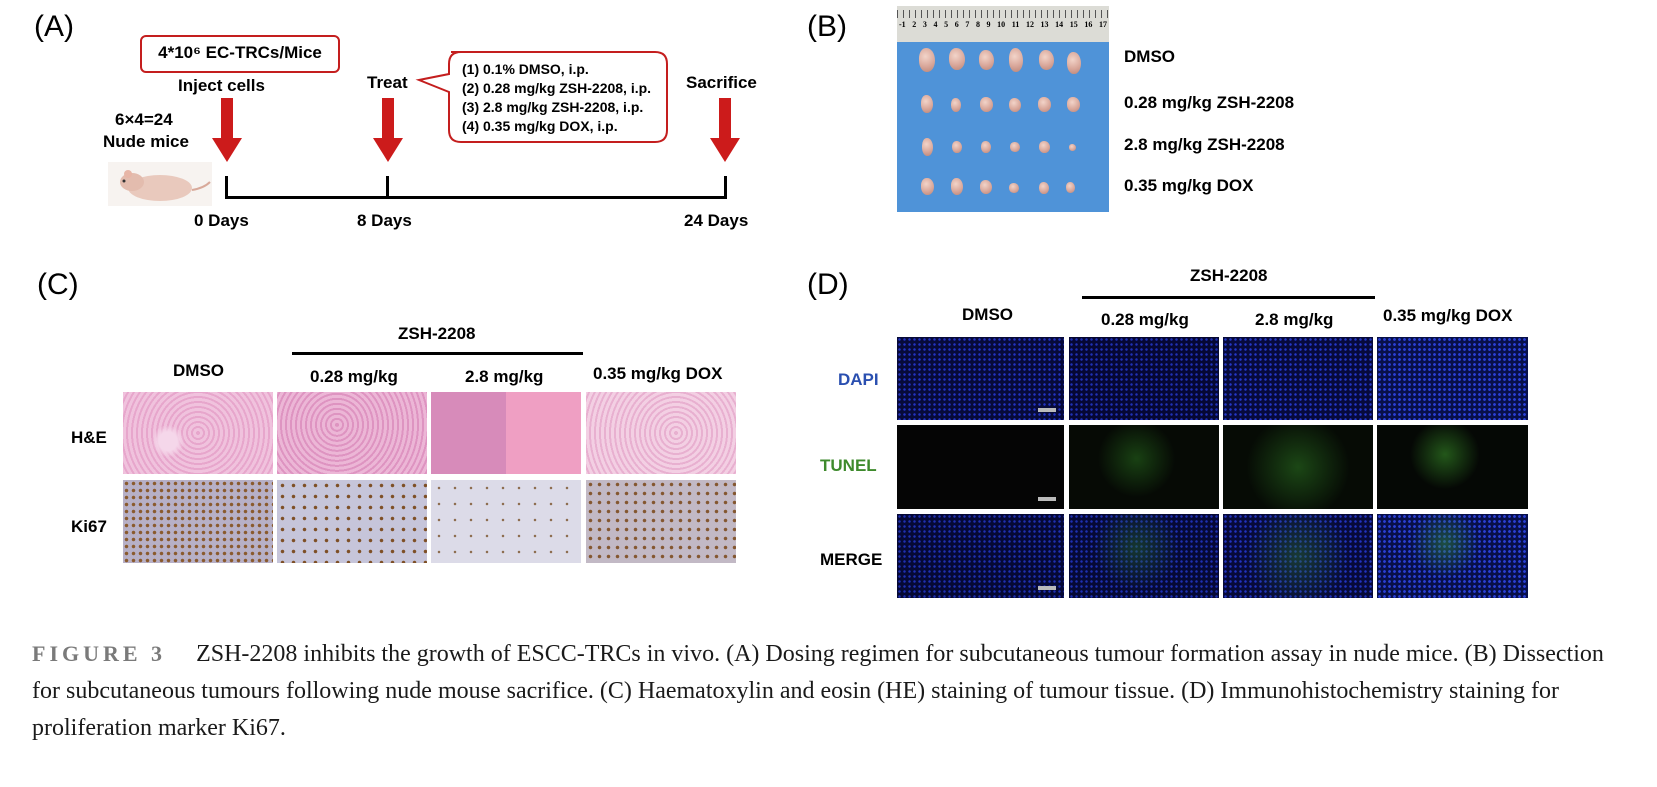 This screenshot has width=1657, height=787. What do you see at coordinates (1189, 185) in the screenshot?
I see `group-label: 0.35 mg/kg DOX` at bounding box center [1189, 185].